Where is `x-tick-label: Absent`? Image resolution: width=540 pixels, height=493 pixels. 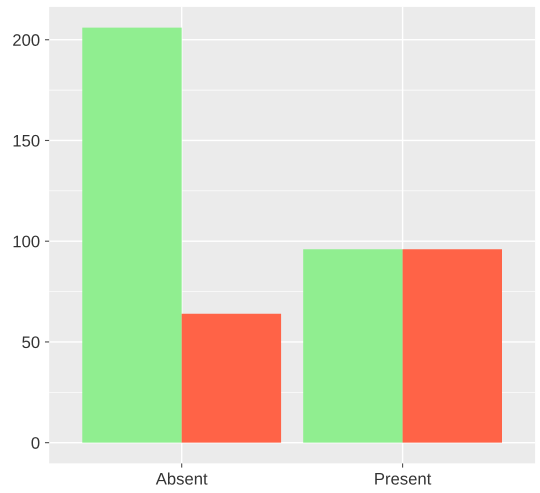 x-tick-label: Absent is located at coordinates (182, 478).